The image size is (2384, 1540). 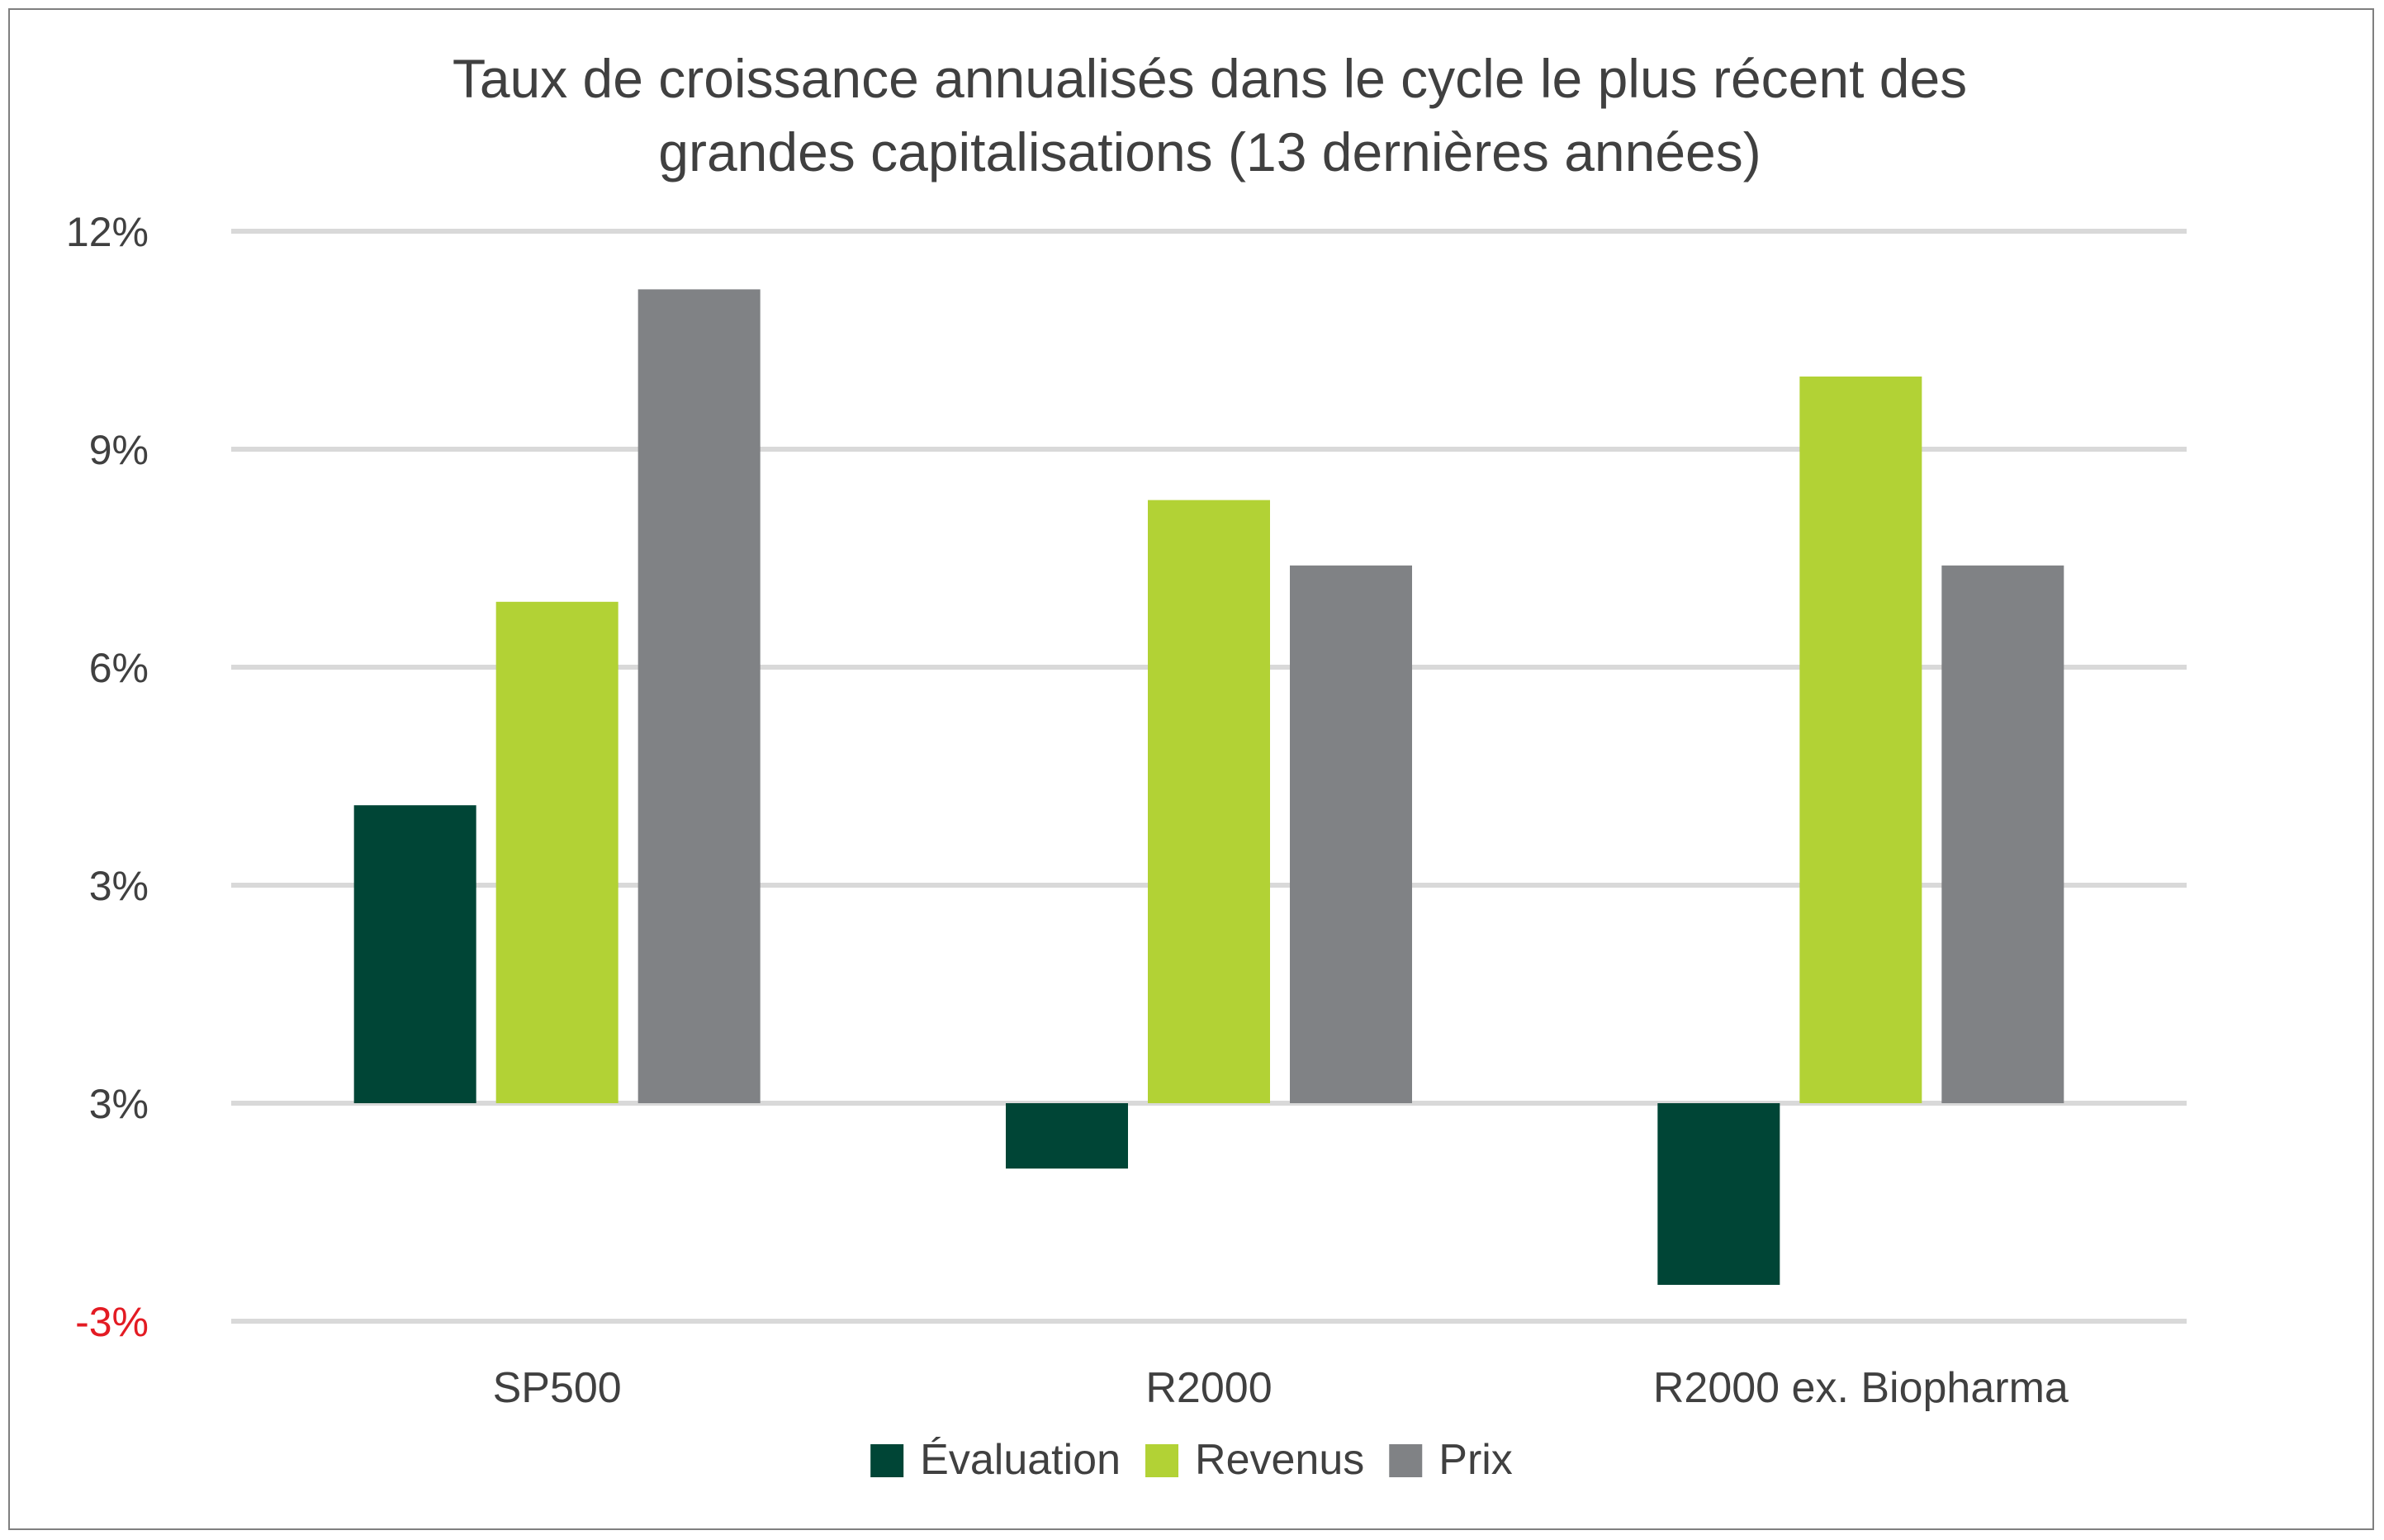 What do you see at coordinates (1020, 1460) in the screenshot?
I see `legend-label: Évaluation` at bounding box center [1020, 1460].